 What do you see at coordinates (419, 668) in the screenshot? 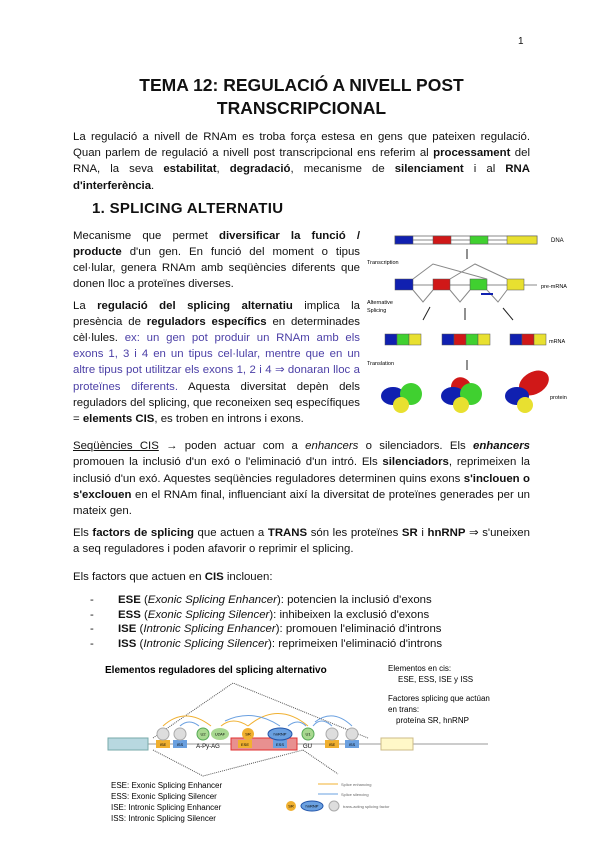
I see `figure2-cis-title: Elementos en cis:` at bounding box center [419, 668].